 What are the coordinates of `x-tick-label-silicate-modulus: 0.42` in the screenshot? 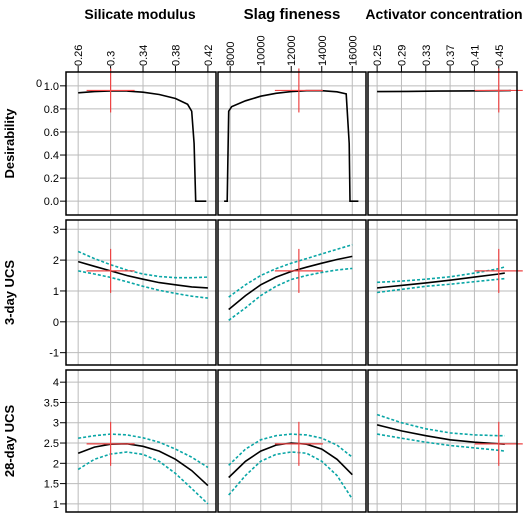 It's located at (209, 55).